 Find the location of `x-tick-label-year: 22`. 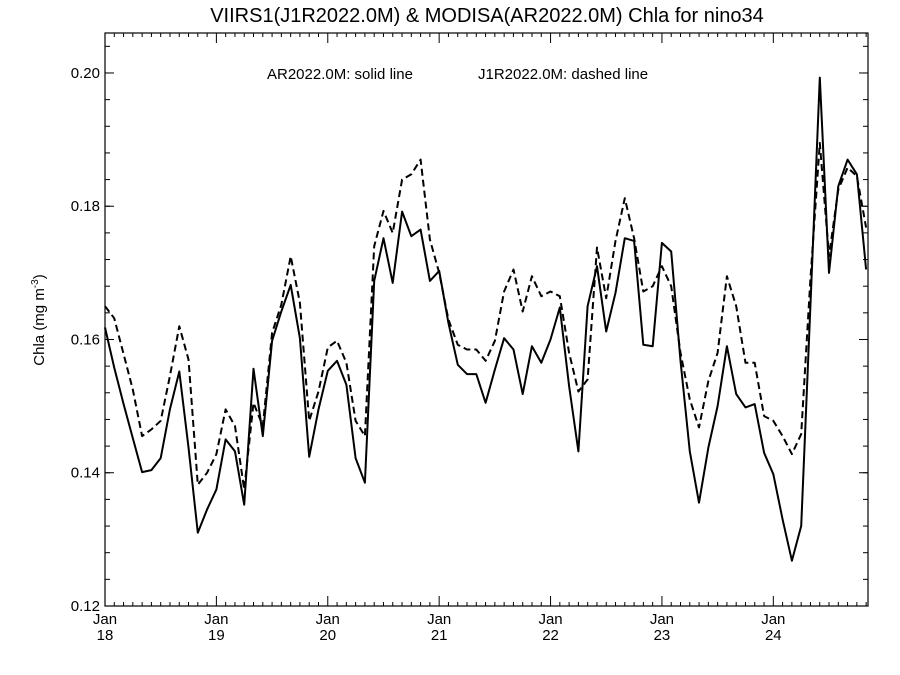

x-tick-label-year: 22 is located at coordinates (550, 635).